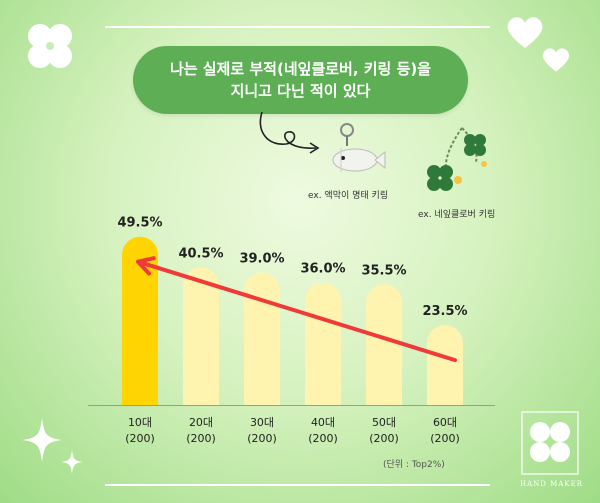 The width and height of the screenshot is (600, 503). I want to click on fish-keyring-icon, so click(359, 147).